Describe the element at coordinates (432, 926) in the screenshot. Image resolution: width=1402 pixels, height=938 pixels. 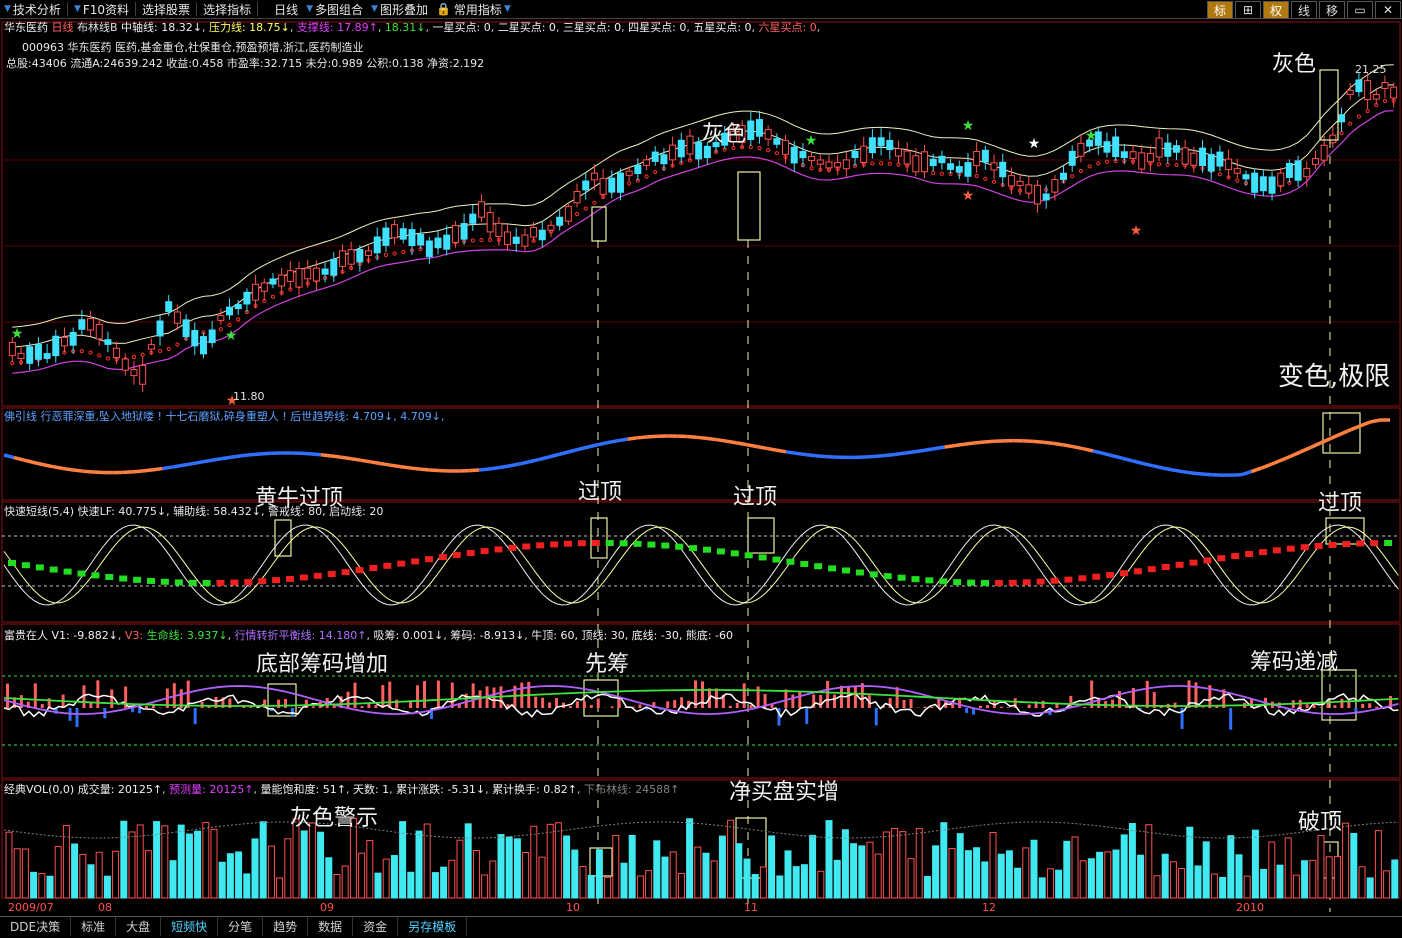
I see `tab-save-template: 另存模板` at that location.